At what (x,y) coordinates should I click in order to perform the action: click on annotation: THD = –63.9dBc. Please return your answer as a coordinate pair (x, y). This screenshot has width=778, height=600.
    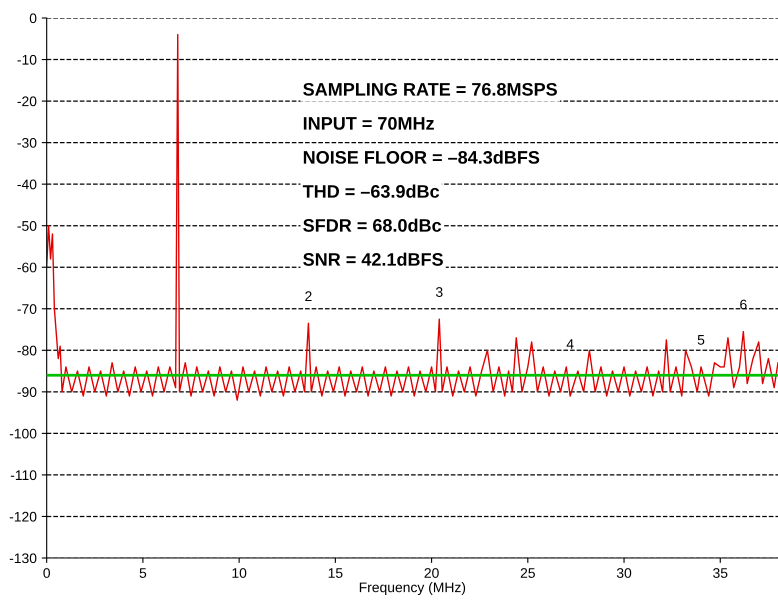
    Looking at the image, I should click on (371, 191).